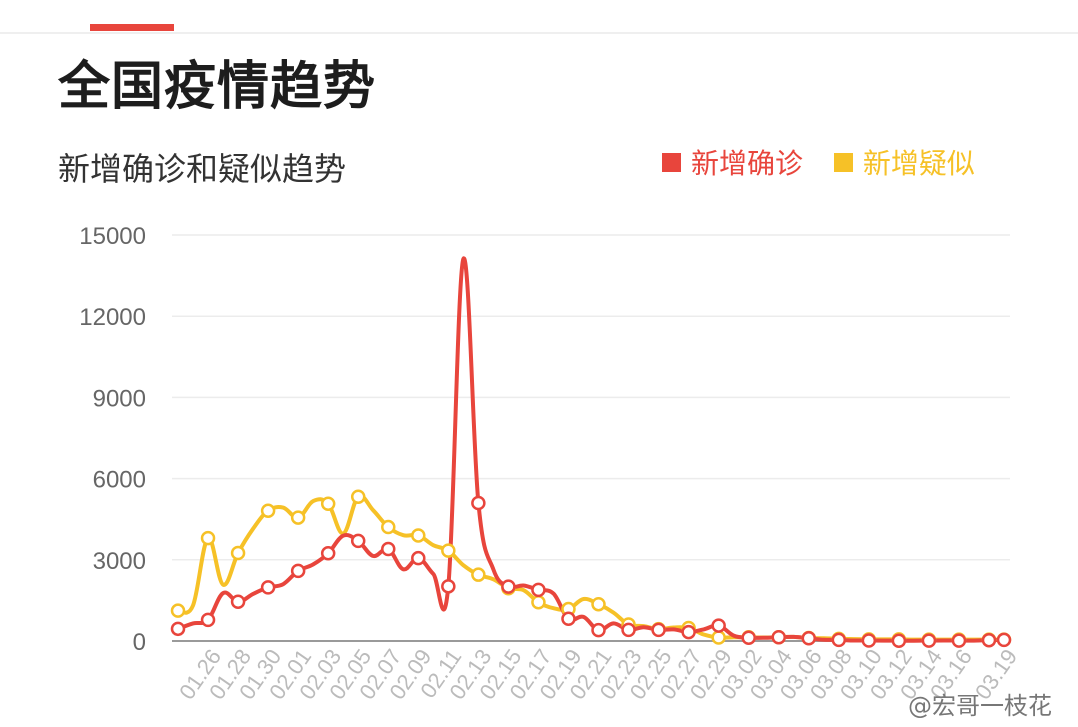 The width and height of the screenshot is (1078, 727). What do you see at coordinates (112, 439) in the screenshot?
I see `y-axis-labels: 0 3000 6000 9000 12000 15000` at bounding box center [112, 439].